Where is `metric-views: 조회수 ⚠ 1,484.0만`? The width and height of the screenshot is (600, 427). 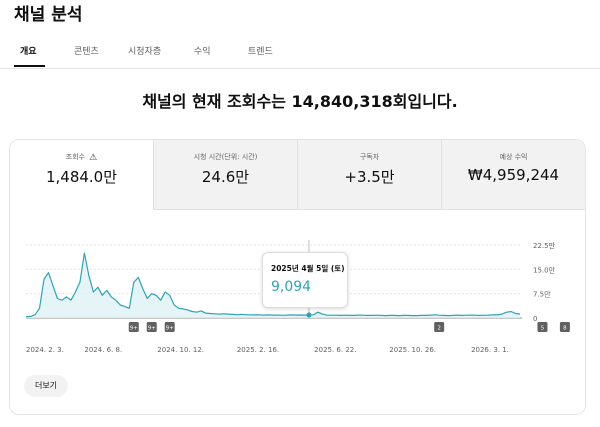
metric-views: 조회수 ⚠ 1,484.0만 is located at coordinates (81, 175).